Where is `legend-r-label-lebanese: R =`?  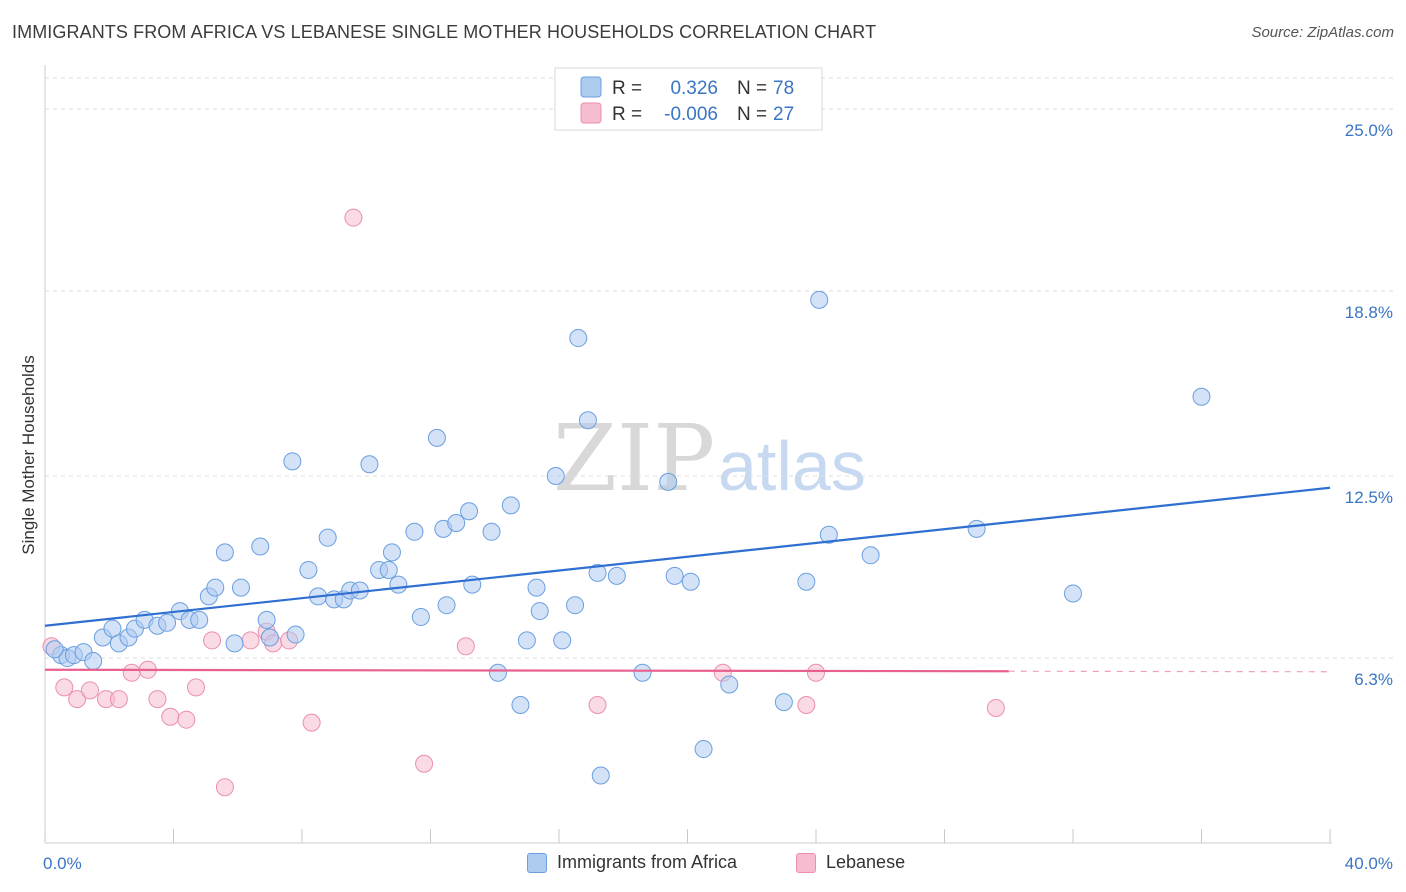 legend-r-label-lebanese: R = is located at coordinates (627, 114).